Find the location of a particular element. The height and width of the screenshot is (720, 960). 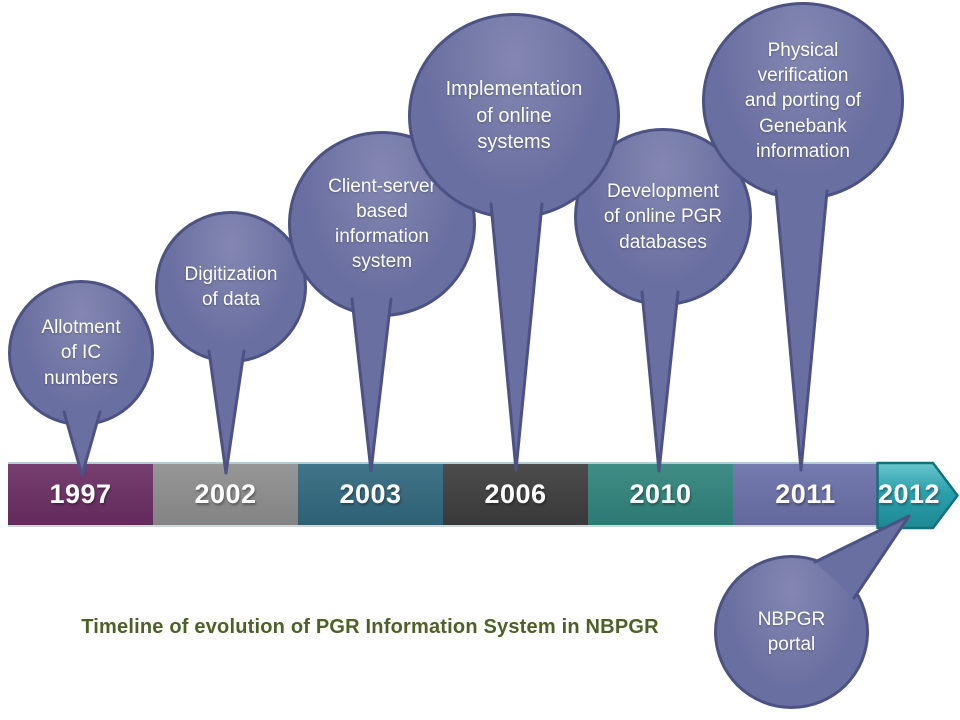

balloon-client-server-system: Client-server based information system is located at coordinates (382, 224).